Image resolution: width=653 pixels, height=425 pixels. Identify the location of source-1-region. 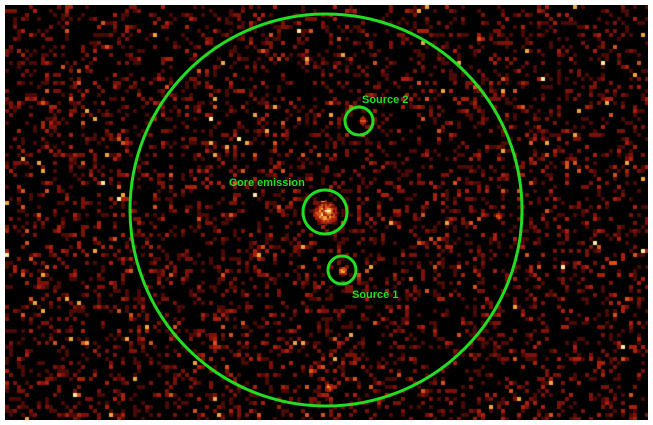
(342, 270).